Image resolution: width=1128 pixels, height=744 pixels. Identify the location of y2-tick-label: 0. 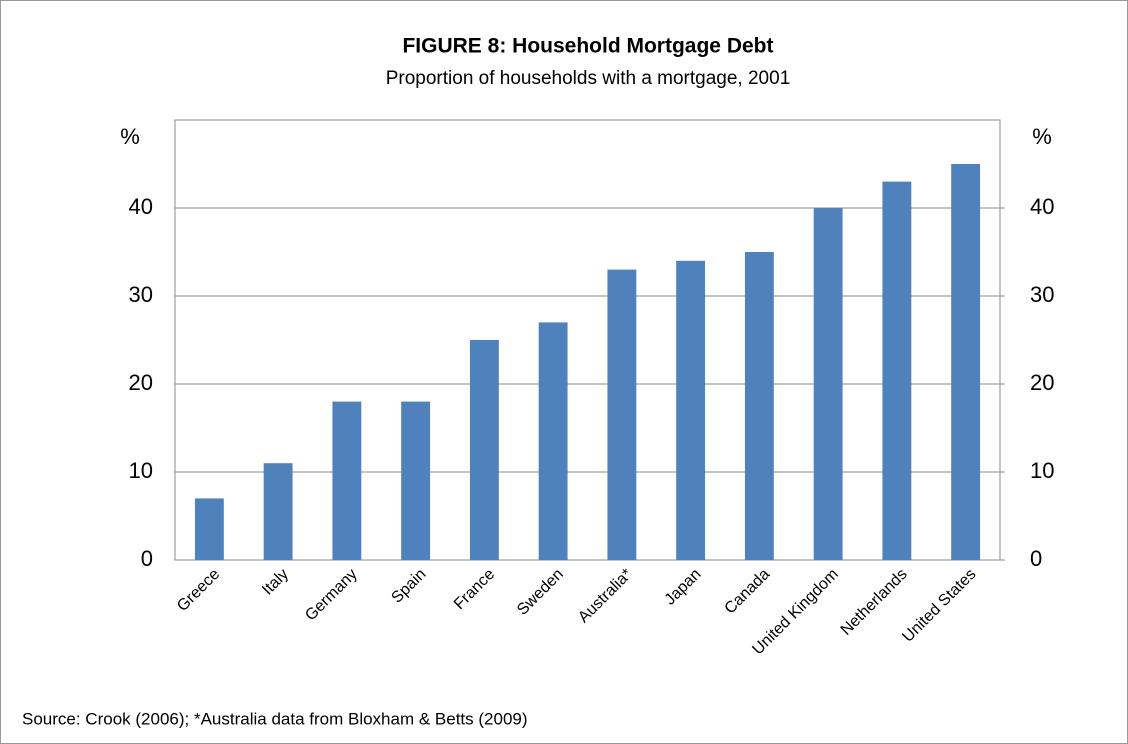
(1036, 558).